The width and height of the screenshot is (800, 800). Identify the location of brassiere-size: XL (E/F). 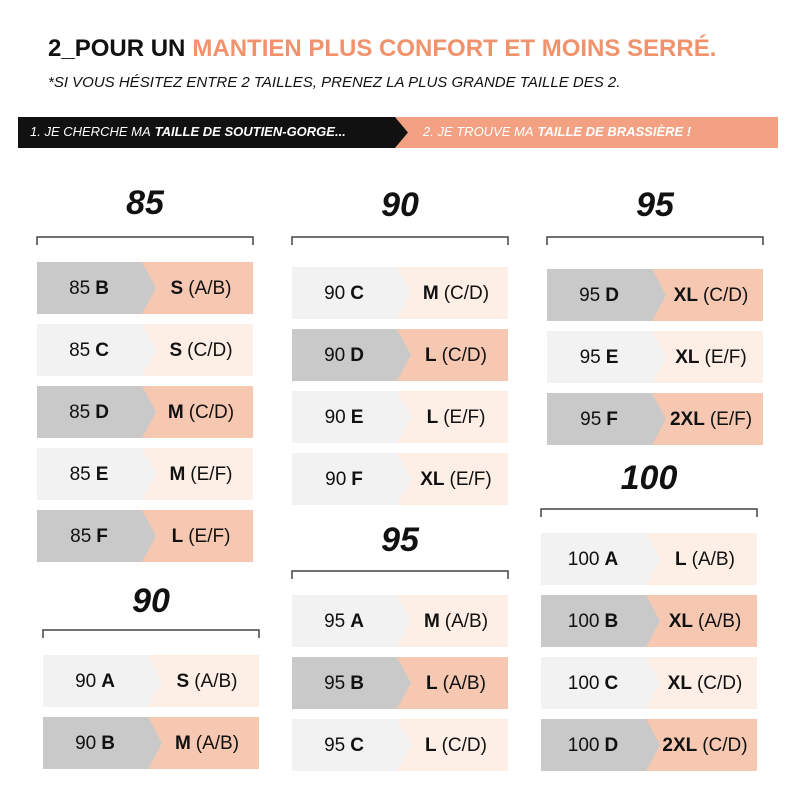
(456, 479).